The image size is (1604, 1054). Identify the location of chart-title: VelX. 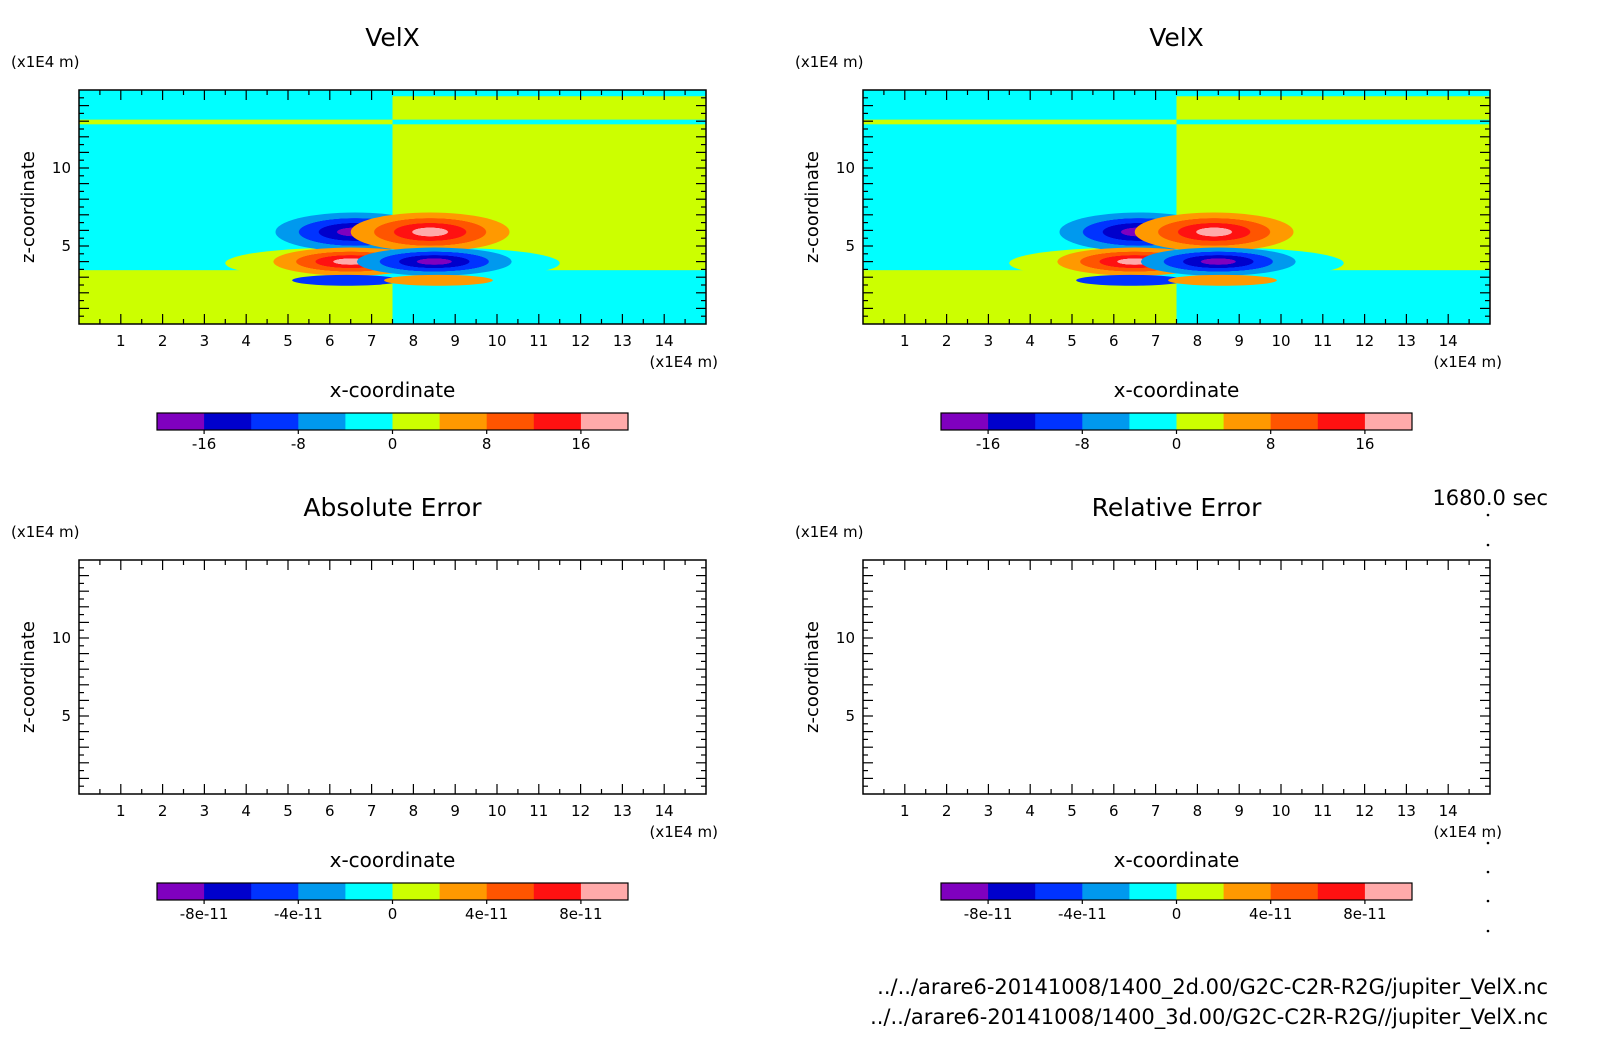
(1176, 37).